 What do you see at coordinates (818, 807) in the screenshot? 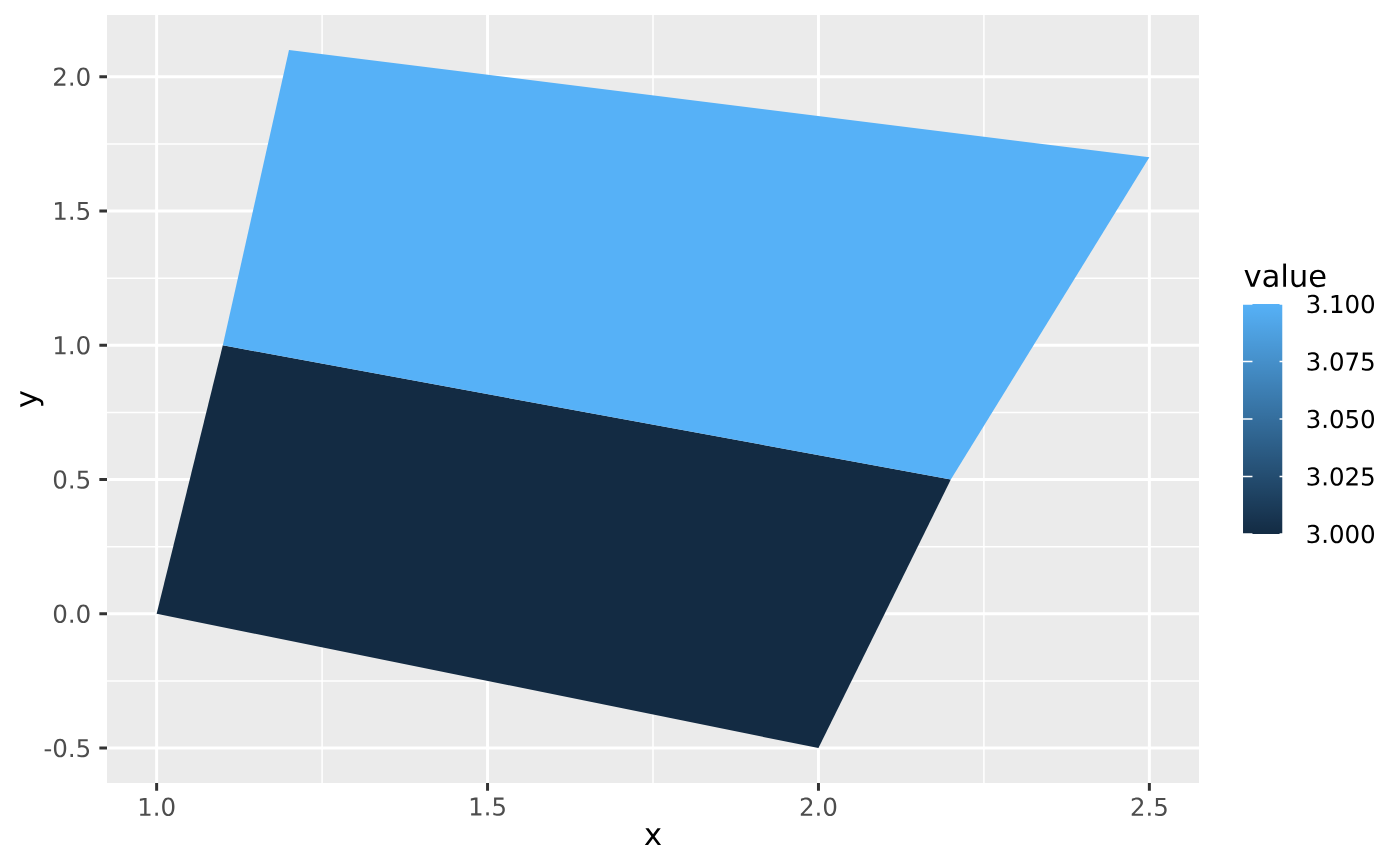
I see `x-tick-label: 2.0` at bounding box center [818, 807].